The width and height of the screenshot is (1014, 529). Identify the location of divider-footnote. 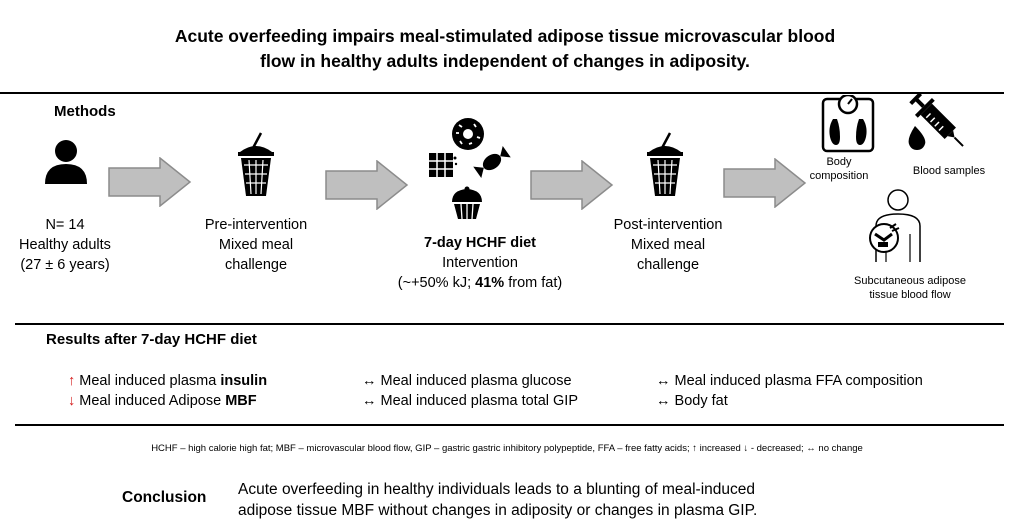
(509, 425).